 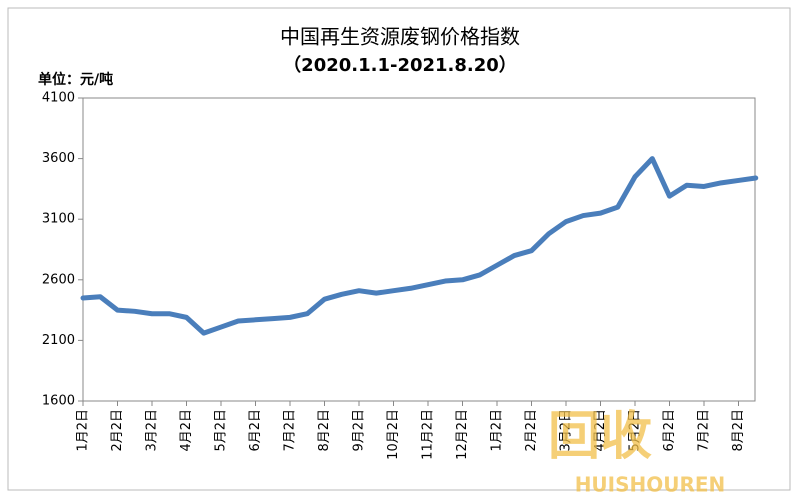 I want to click on y-tick-label: 1600, so click(x=58, y=401).